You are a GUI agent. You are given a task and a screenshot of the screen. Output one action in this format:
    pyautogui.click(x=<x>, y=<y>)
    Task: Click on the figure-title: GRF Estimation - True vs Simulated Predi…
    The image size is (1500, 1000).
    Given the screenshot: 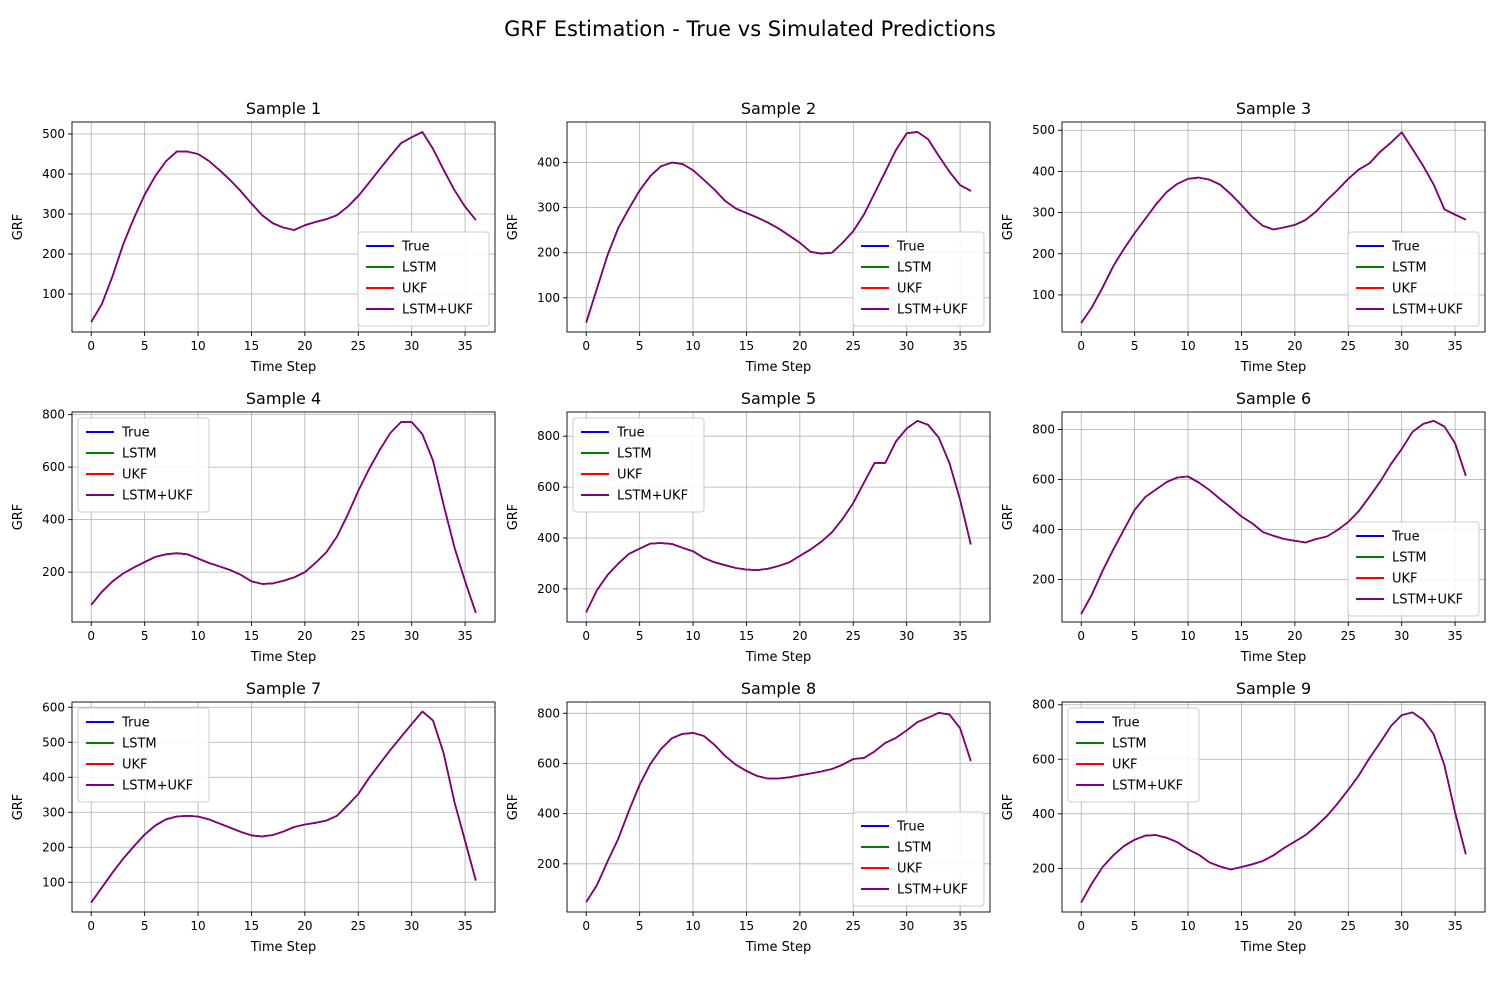 What is the action you would take?
    pyautogui.click(x=750, y=29)
    